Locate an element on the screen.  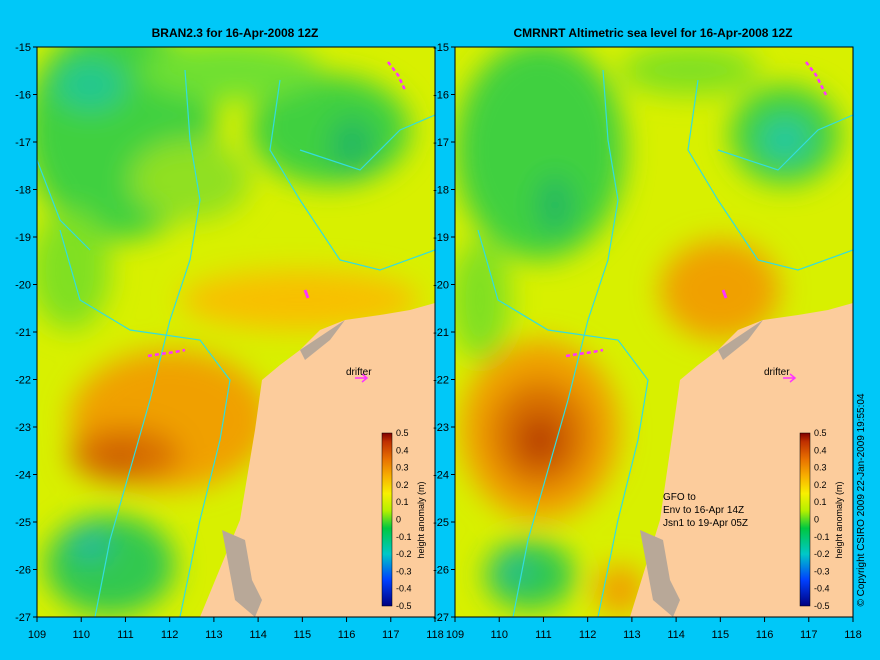
lon-axis-right: 109 110 111 112 113 114 115 116 117 118 is located at coordinates (654, 629).